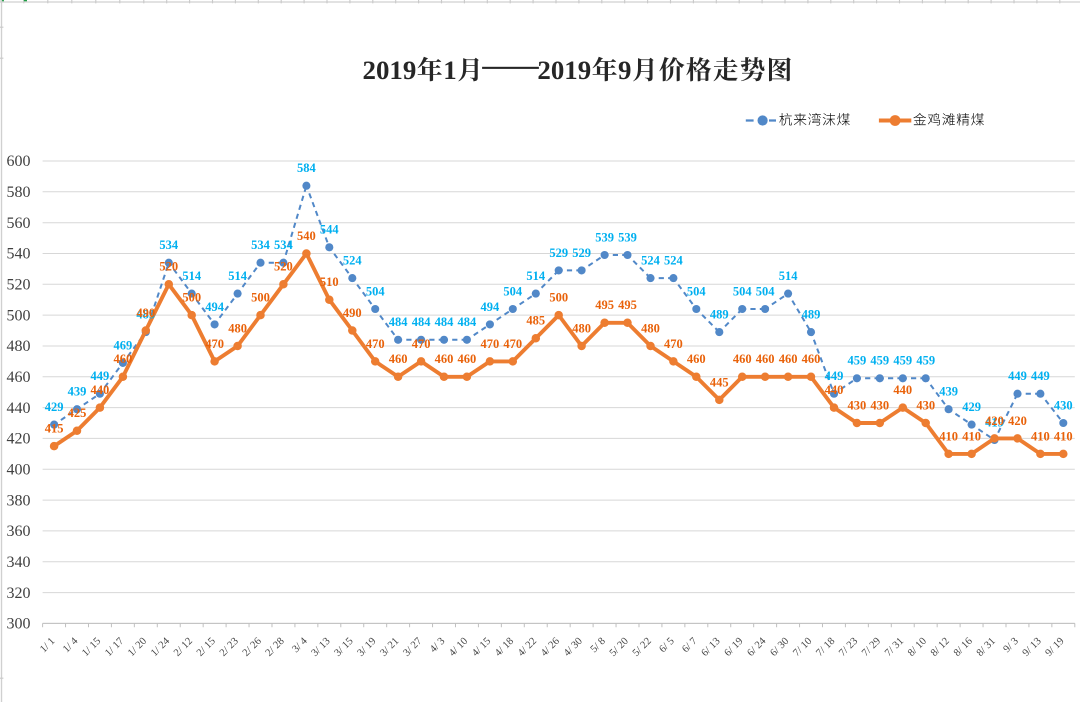 This screenshot has width=1080, height=702. I want to click on svg-text: 600, so click(19, 161).